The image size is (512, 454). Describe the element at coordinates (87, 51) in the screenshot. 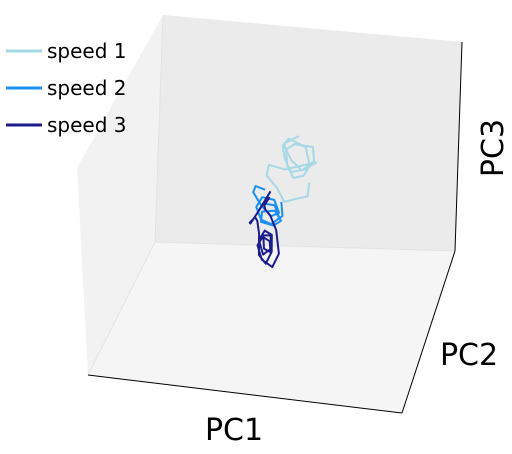

I see `legend-label-speed-1: speed 1` at that location.